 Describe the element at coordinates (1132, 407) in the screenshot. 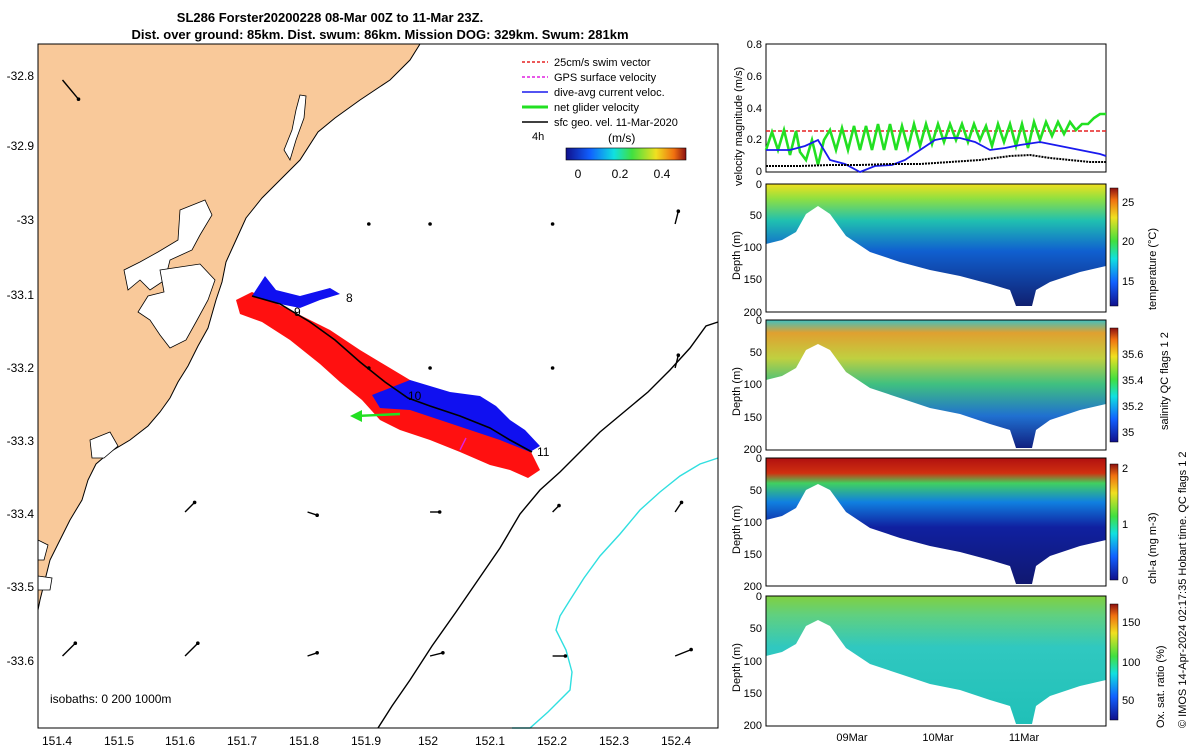

I see `cb-tick: 35.2` at that location.